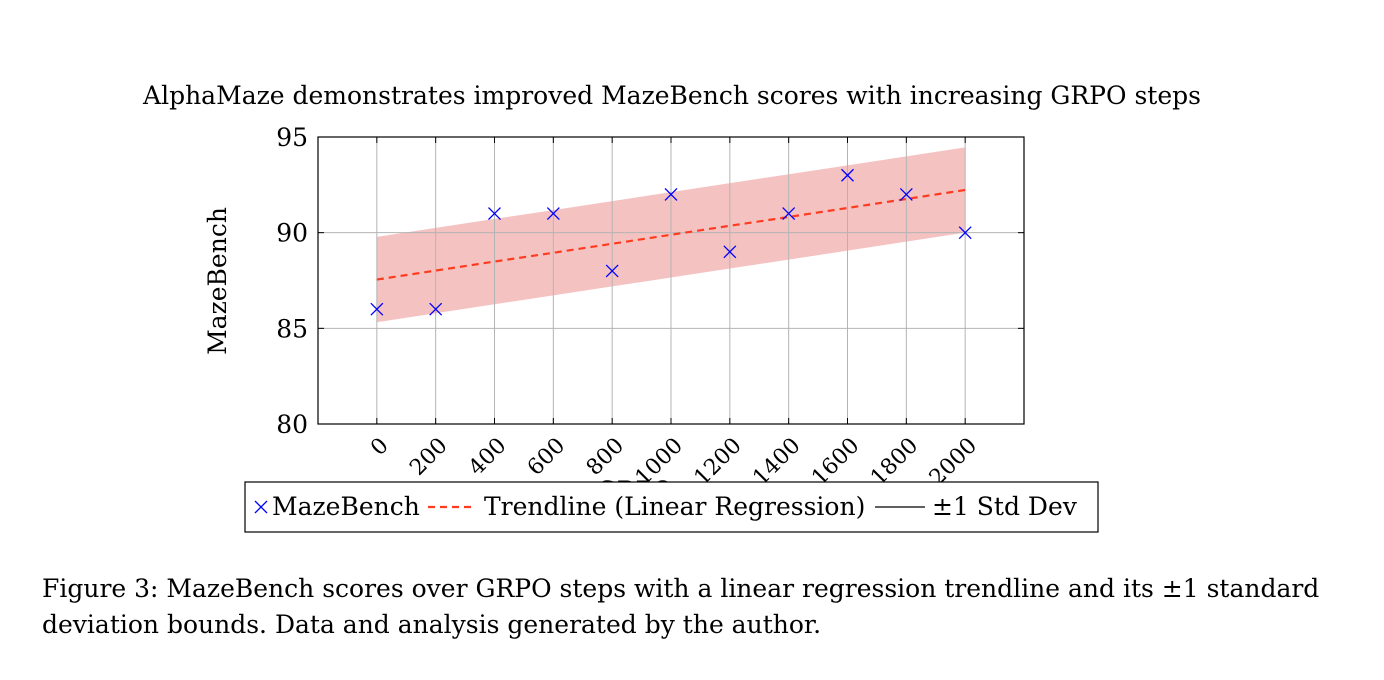  I want to click on x-tick-label: 600, so click(546, 456).